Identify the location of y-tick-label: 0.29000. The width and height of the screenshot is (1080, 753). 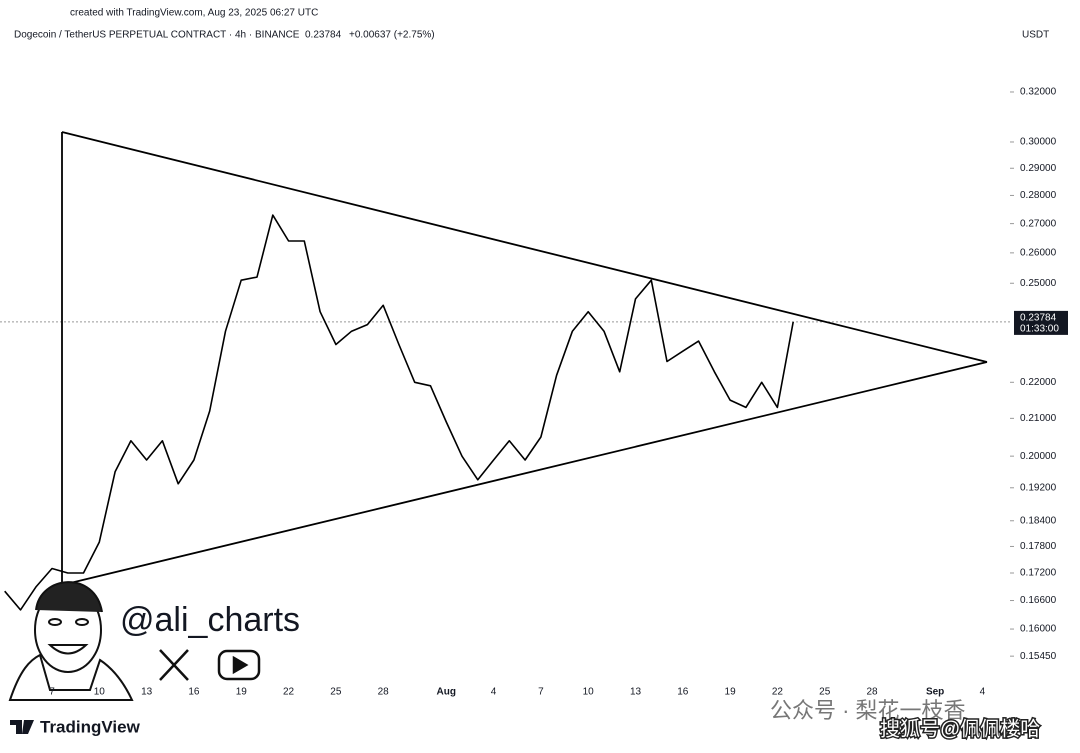
(1038, 168).